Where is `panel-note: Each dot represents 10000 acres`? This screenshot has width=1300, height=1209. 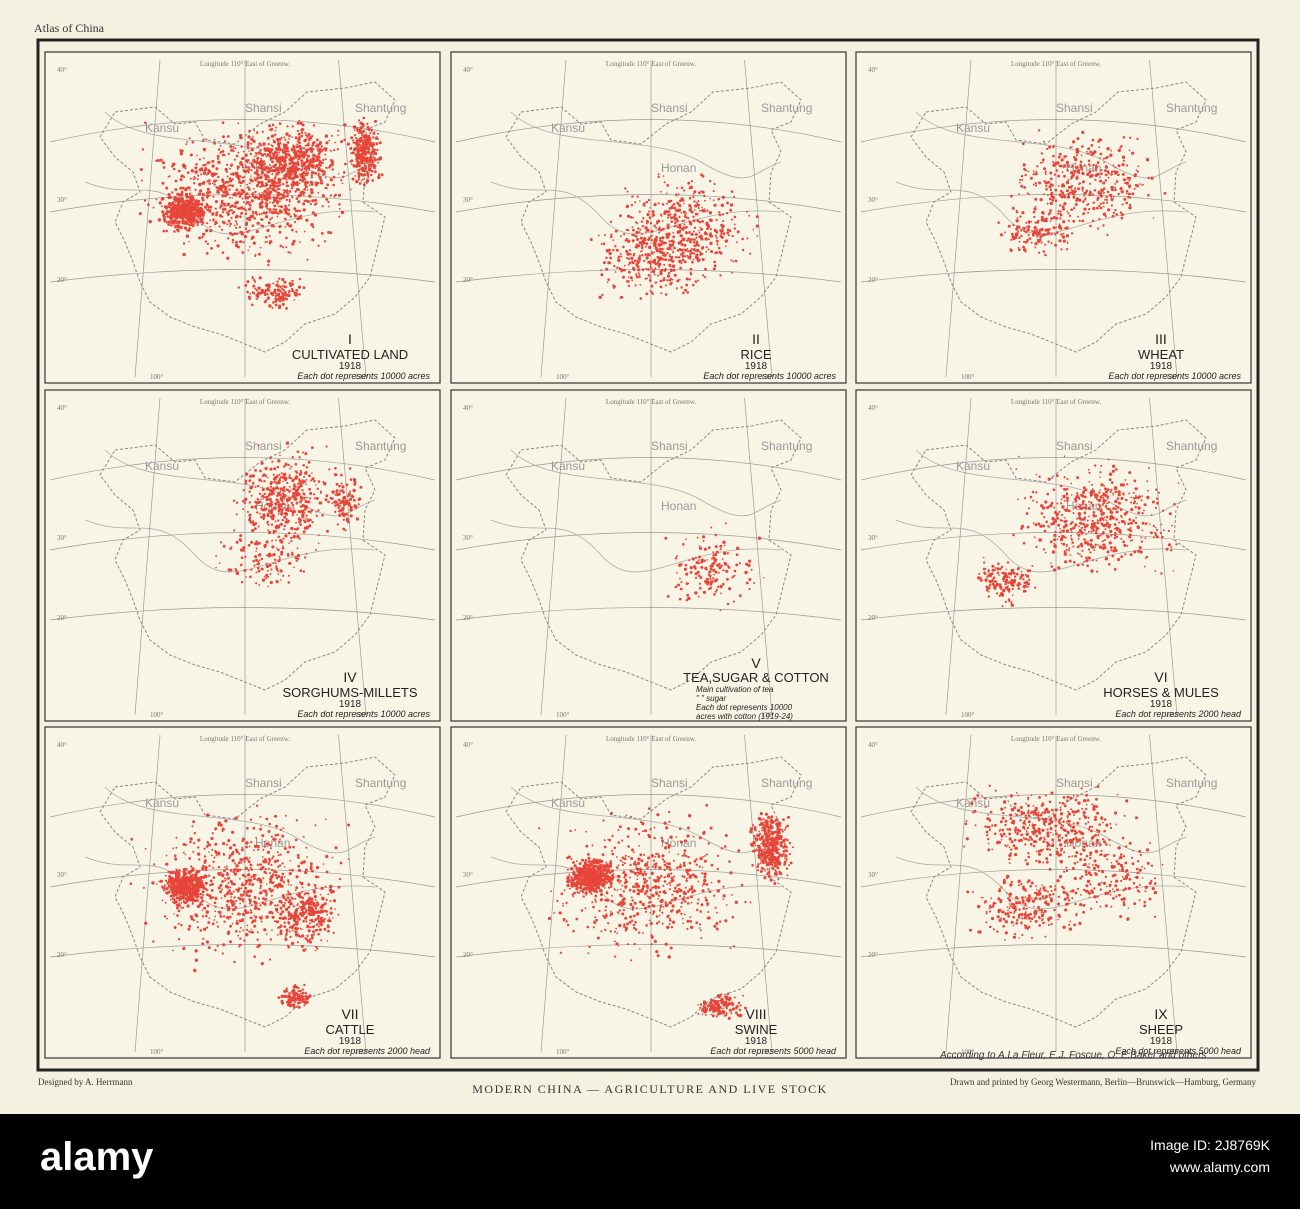 panel-note: Each dot represents 10000 acres is located at coordinates (1174, 376).